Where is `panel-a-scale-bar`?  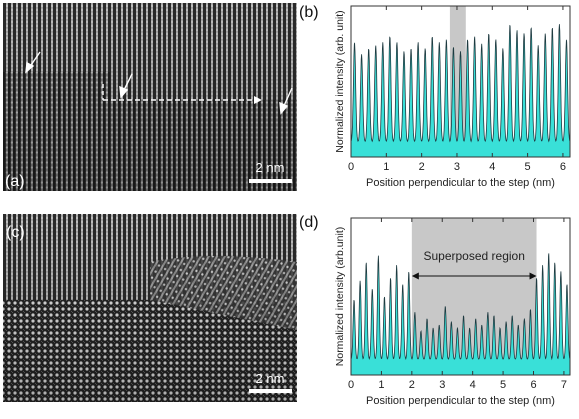
panel-a-scale-bar is located at coordinates (270, 181).